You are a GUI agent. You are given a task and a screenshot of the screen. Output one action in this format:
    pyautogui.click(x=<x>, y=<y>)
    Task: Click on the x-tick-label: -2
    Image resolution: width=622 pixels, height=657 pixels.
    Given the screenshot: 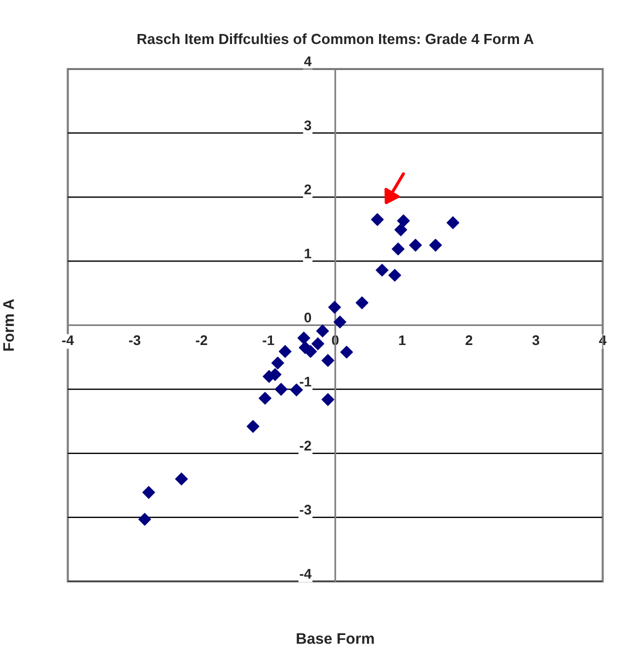 What is the action you would take?
    pyautogui.click(x=202, y=340)
    